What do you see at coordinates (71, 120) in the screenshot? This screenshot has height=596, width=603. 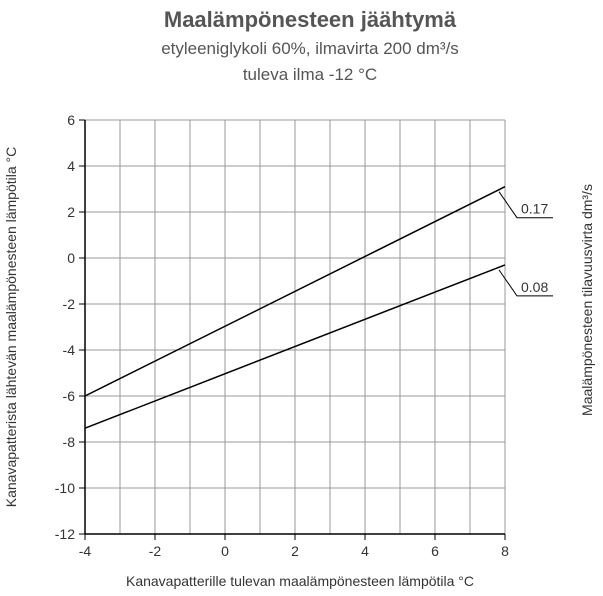 I see `y-tick-label: 6` at bounding box center [71, 120].